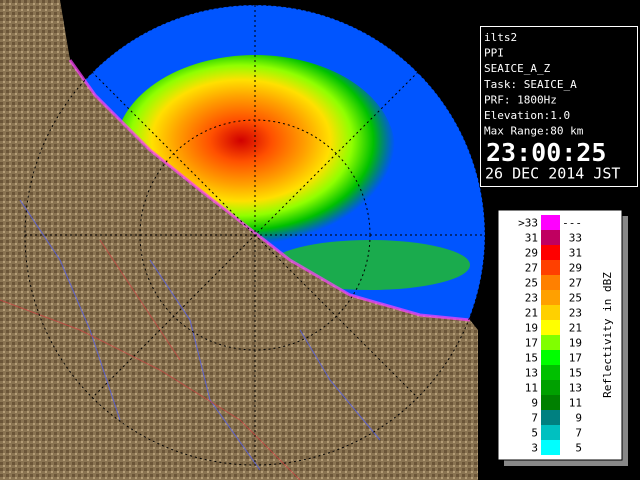 The width and height of the screenshot is (640, 480). Describe the element at coordinates (546, 152) in the screenshot. I see `time: 23:00:25` at that location.